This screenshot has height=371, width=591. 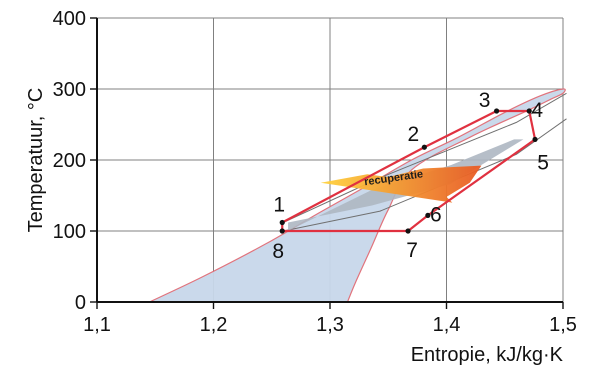 I want to click on cycle-point-label-6: 6, so click(x=436, y=214).